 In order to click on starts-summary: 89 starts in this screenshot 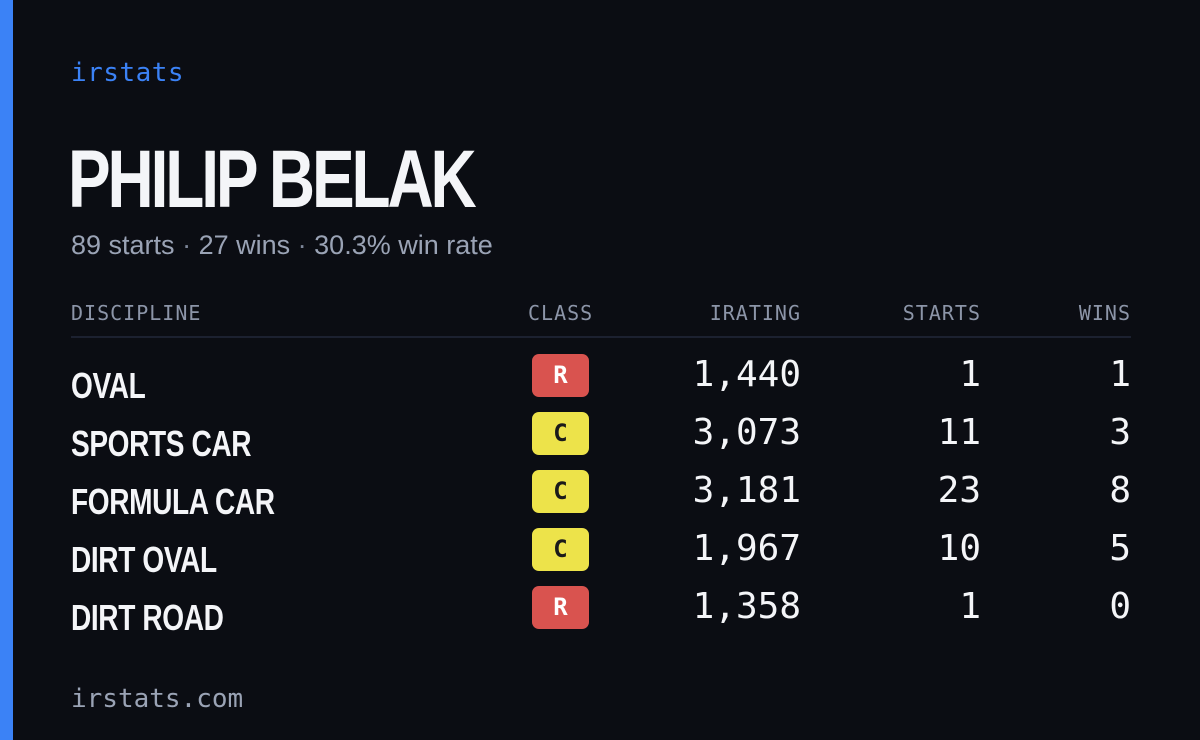, I will do `click(123, 245)`.